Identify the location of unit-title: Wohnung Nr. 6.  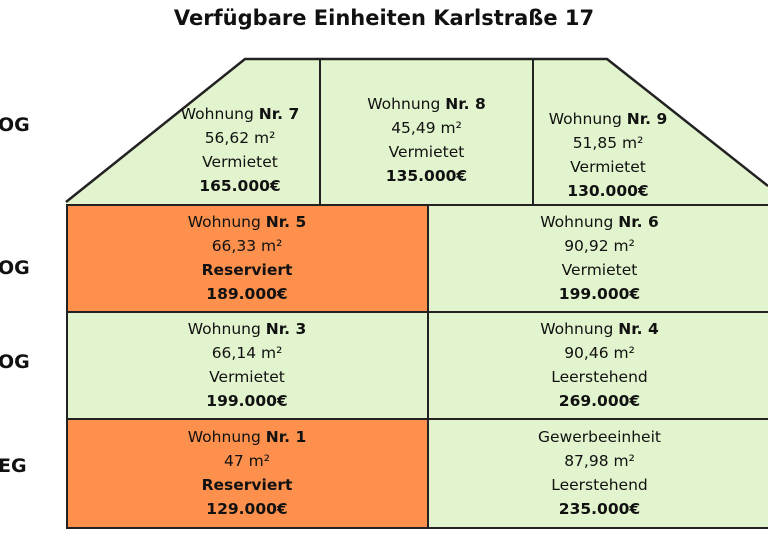
(599, 222).